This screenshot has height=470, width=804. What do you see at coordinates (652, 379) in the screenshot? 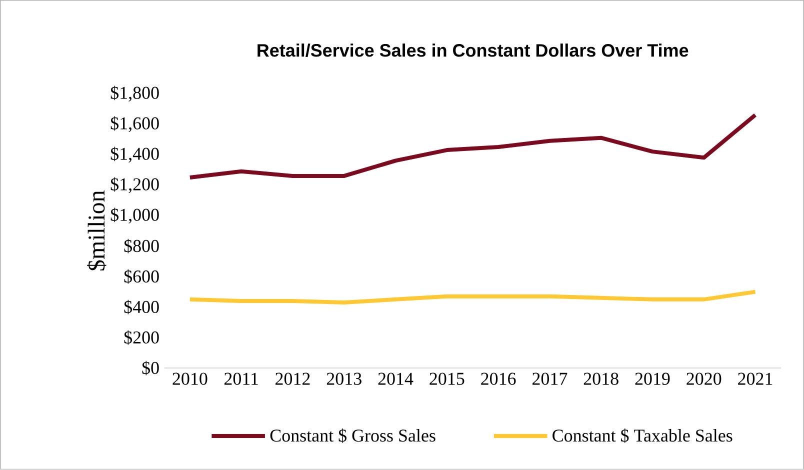
I see `x-tick-label: 2019` at bounding box center [652, 379].